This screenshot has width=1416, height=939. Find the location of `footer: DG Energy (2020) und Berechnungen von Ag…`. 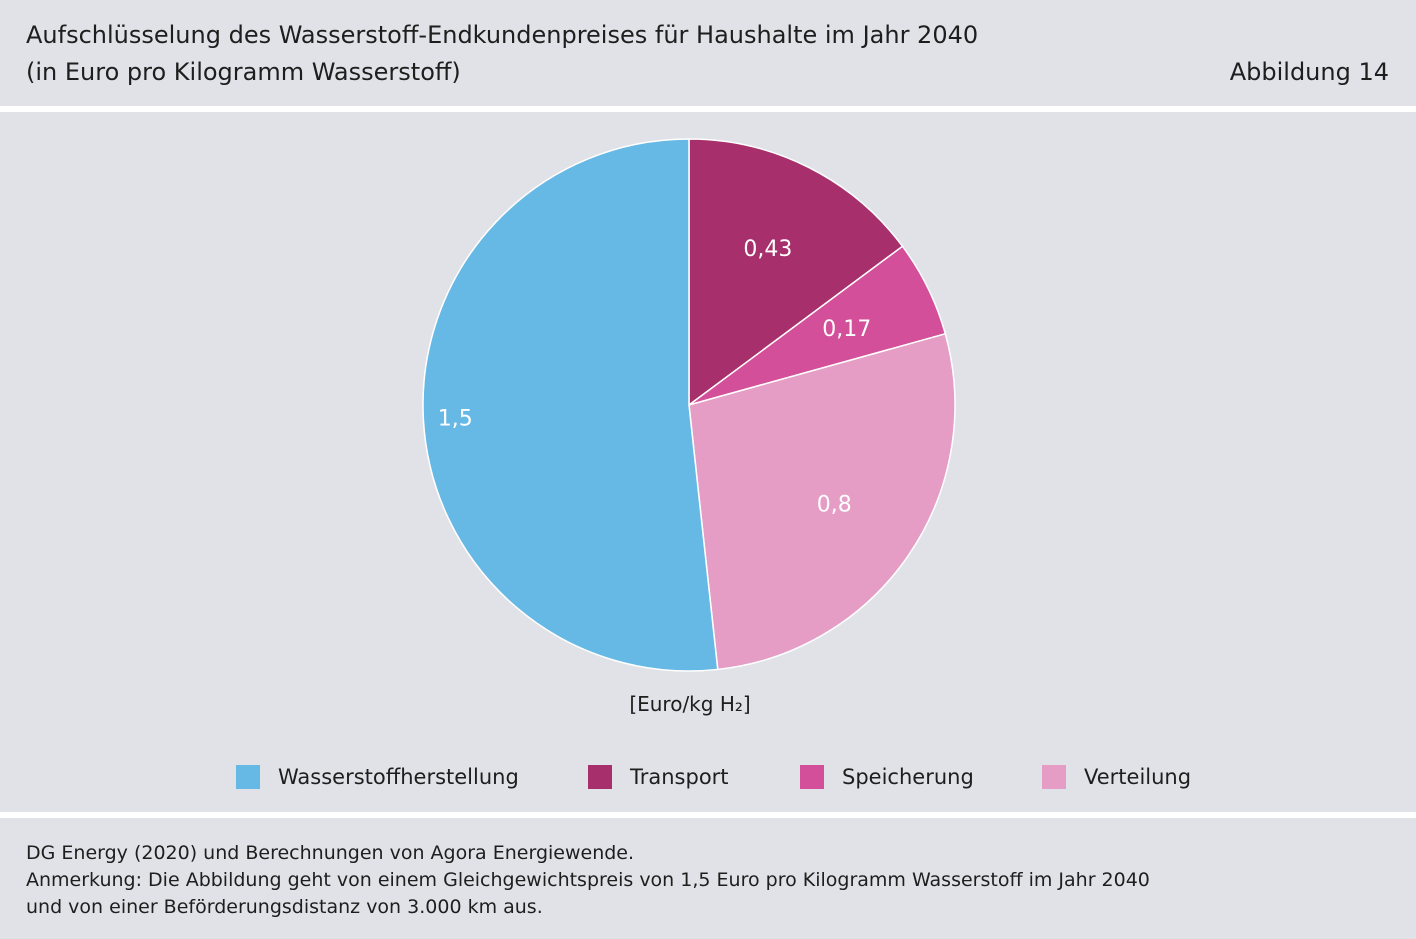

footer: DG Energy (2020) und Berechnungen von Ag… is located at coordinates (588, 880).